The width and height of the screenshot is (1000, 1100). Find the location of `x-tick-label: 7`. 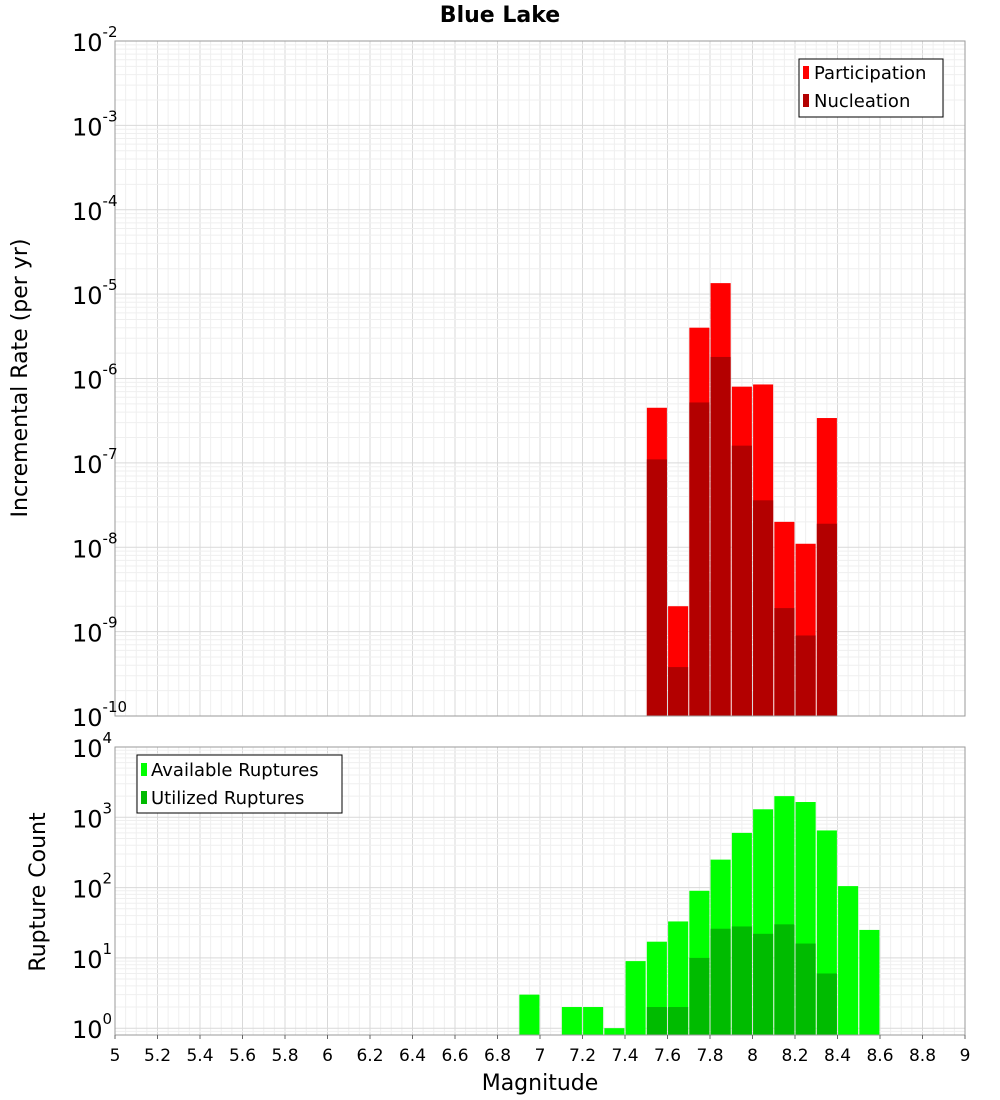

x-tick-label: 7 is located at coordinates (540, 1056).